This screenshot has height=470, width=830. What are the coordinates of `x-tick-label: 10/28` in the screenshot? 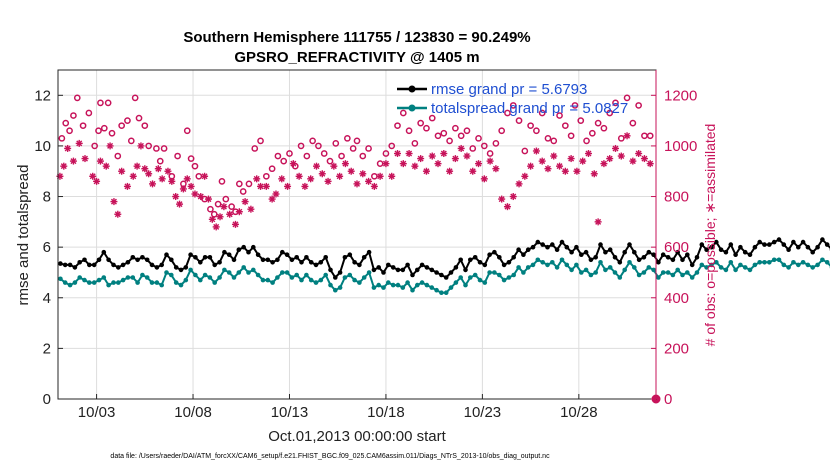 It's located at (579, 412).